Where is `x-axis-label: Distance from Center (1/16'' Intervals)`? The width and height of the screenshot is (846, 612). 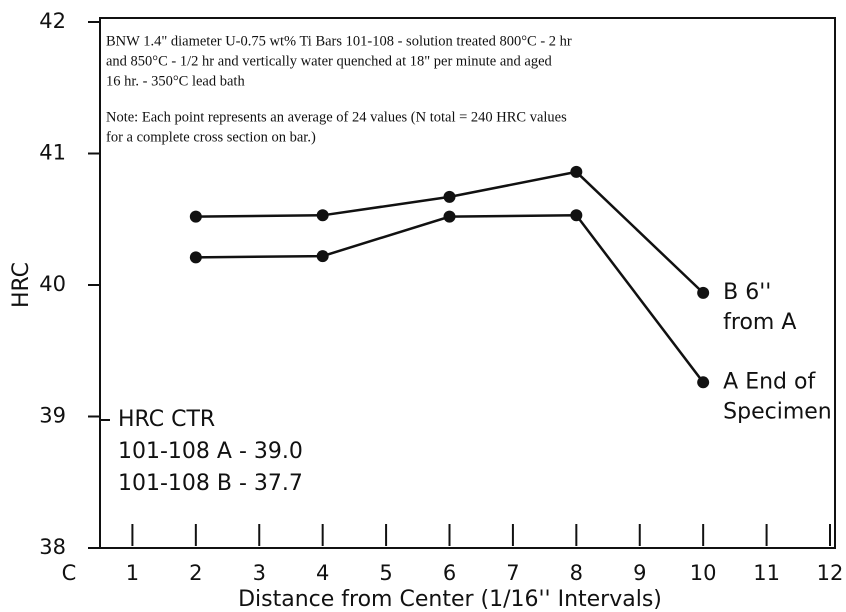
x-axis-label: Distance from Center (1/16'' Intervals) is located at coordinates (450, 599).